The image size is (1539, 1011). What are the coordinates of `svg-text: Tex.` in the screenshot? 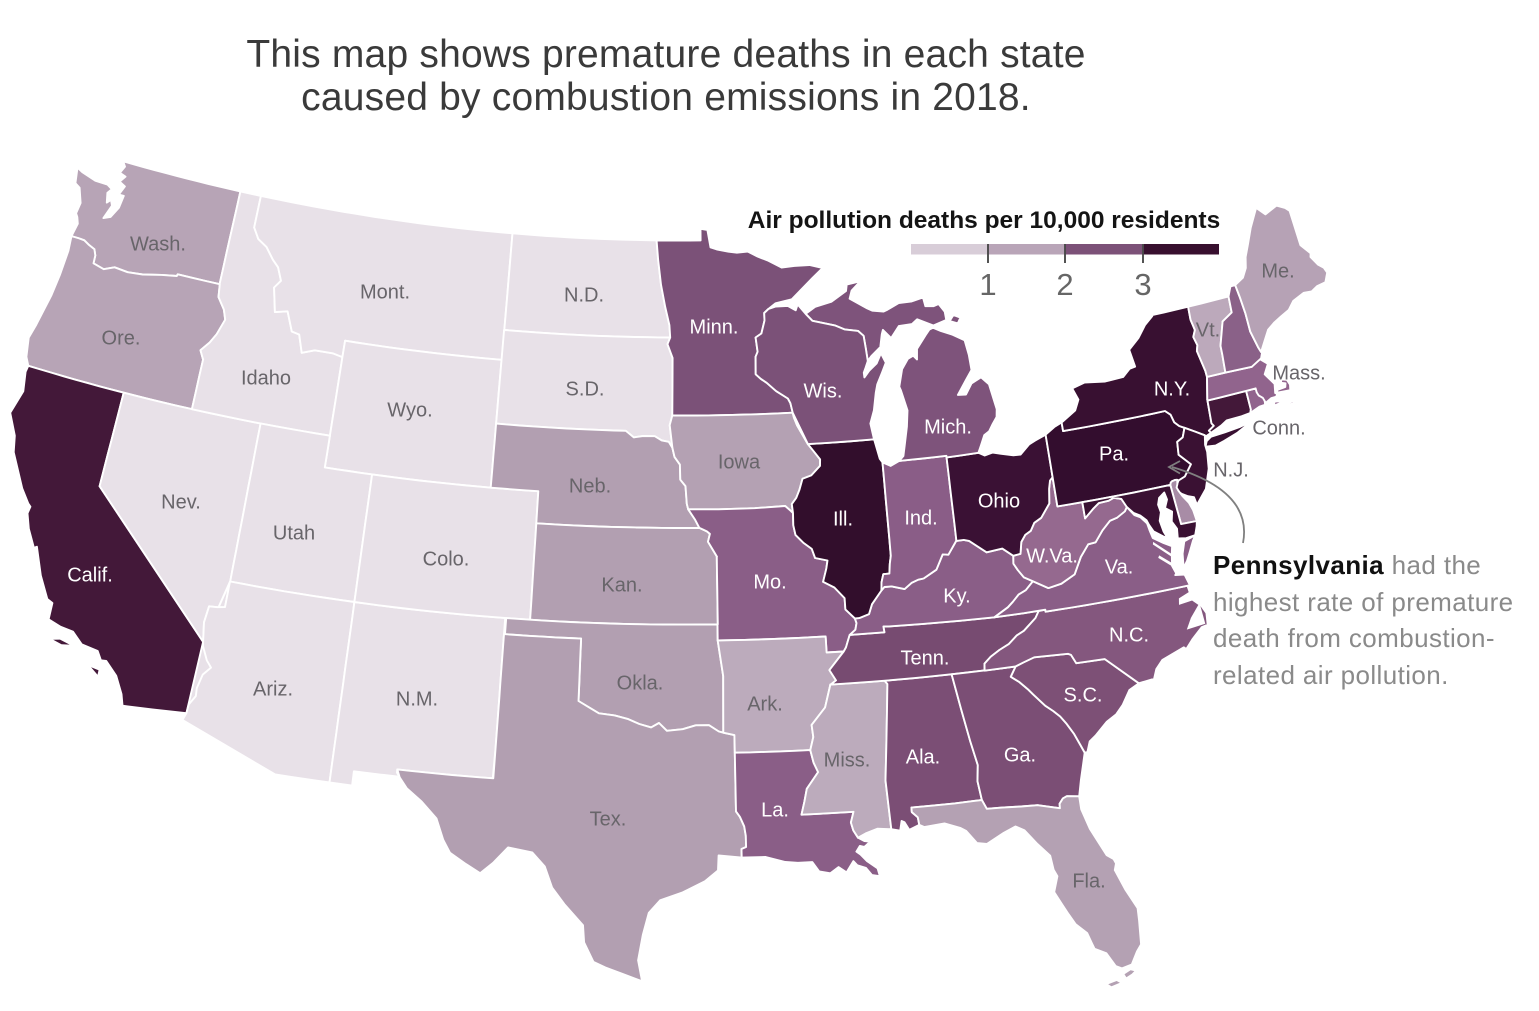 It's located at (608, 819).